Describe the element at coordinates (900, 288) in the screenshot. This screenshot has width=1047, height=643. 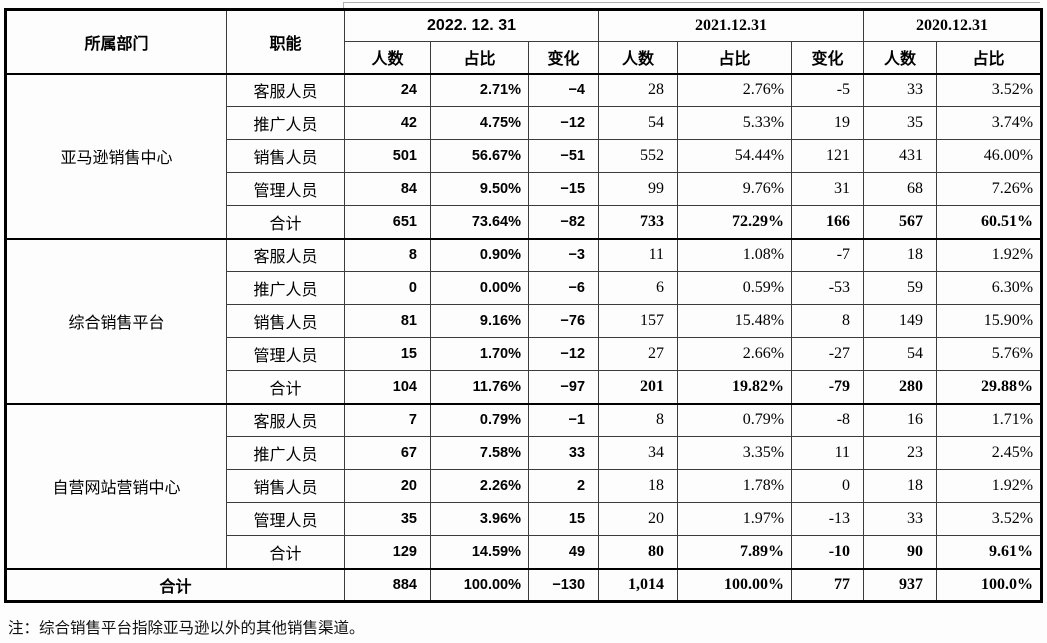
I see `value-cell: 59` at that location.